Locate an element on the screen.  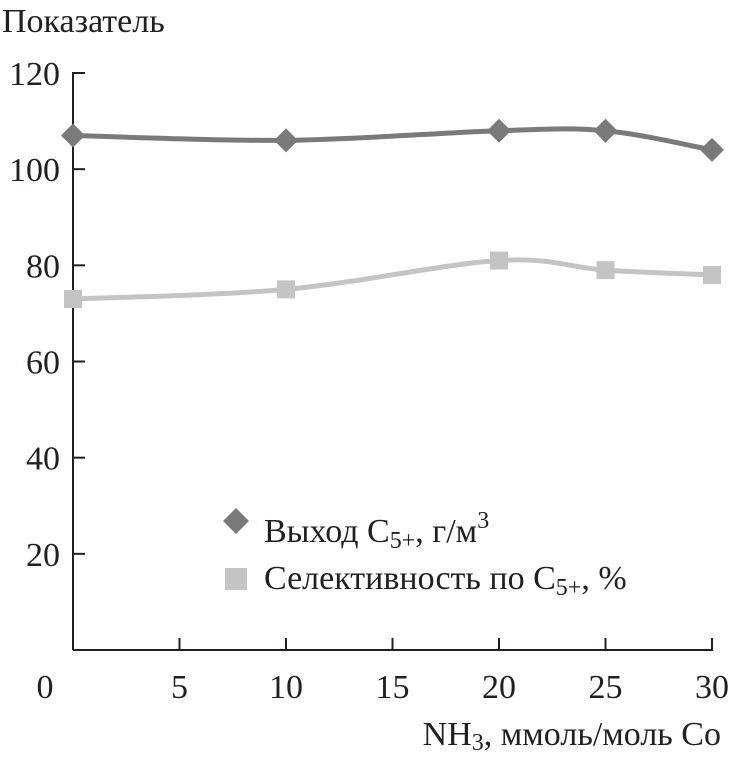
y-axis-title: Показатель is located at coordinates (83, 21).